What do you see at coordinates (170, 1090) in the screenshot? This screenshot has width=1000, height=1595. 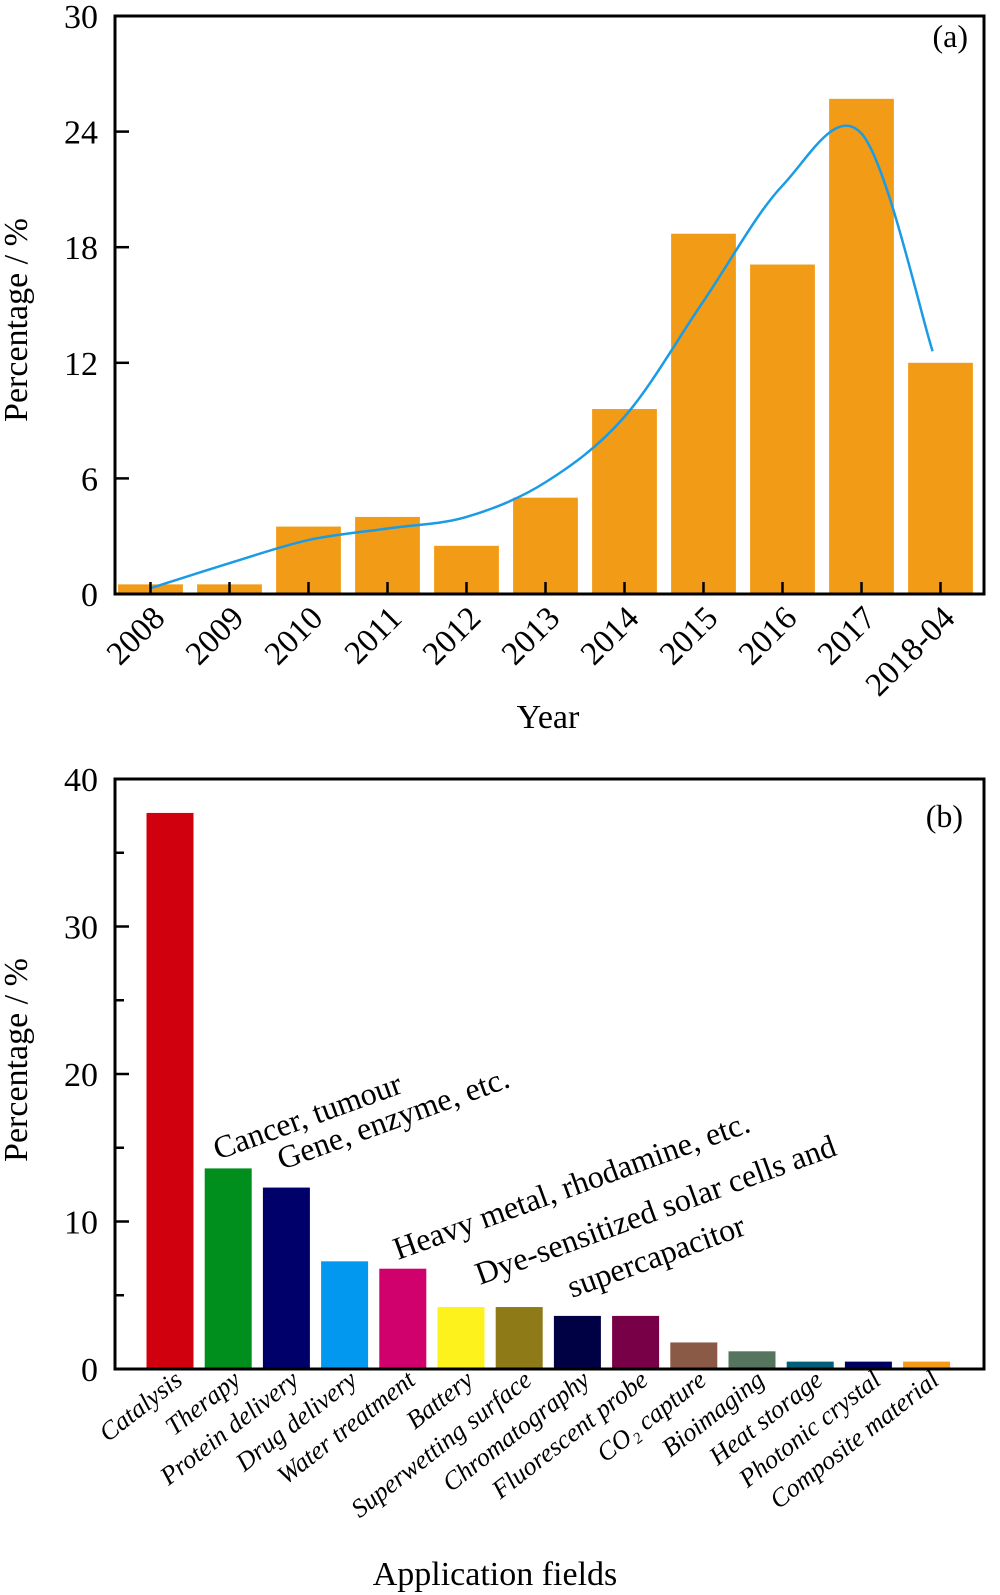 I see `bar-catalysis` at bounding box center [170, 1090].